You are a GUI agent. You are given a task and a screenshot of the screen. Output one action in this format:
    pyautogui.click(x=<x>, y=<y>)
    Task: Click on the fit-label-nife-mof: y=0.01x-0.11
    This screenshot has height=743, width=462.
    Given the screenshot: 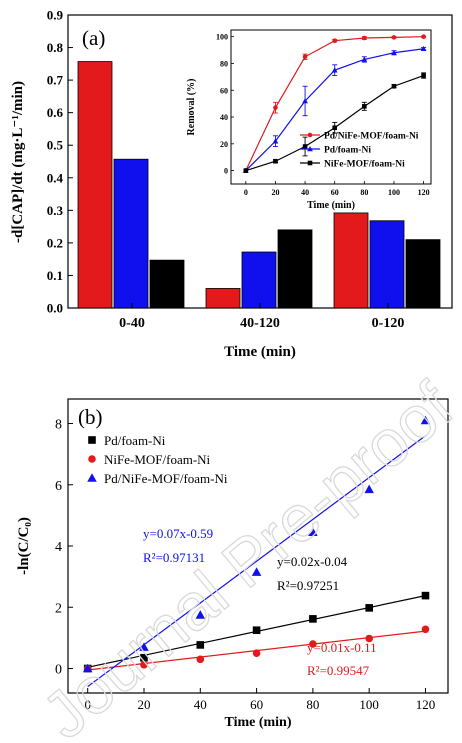 What is the action you would take?
    pyautogui.click(x=342, y=647)
    